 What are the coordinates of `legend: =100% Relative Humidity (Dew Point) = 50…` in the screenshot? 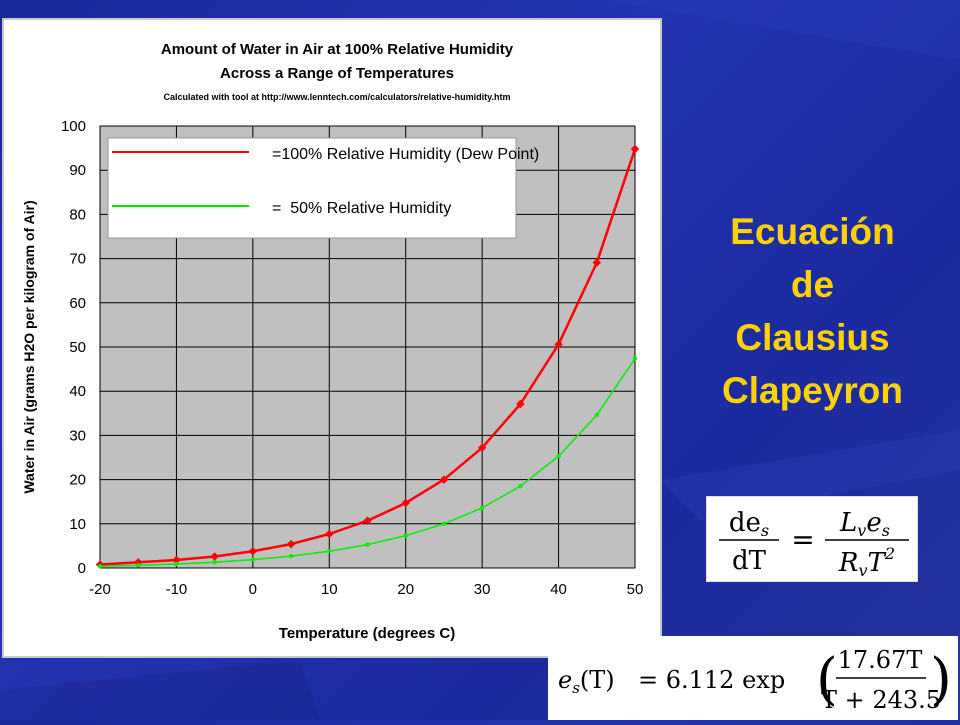 It's located at (323, 188).